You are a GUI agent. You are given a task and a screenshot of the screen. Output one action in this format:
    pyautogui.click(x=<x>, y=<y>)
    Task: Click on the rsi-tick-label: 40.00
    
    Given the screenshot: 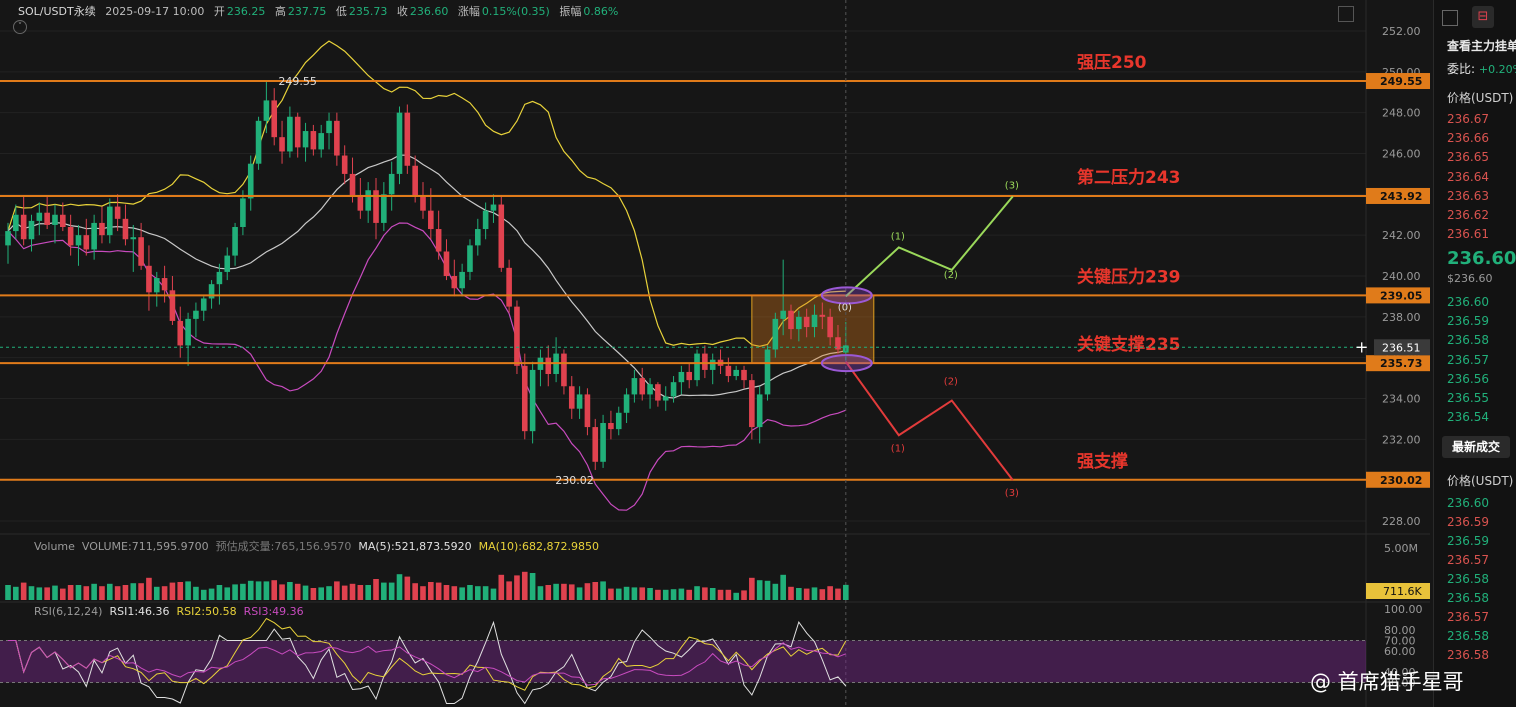 What is the action you would take?
    pyautogui.click(x=1400, y=672)
    